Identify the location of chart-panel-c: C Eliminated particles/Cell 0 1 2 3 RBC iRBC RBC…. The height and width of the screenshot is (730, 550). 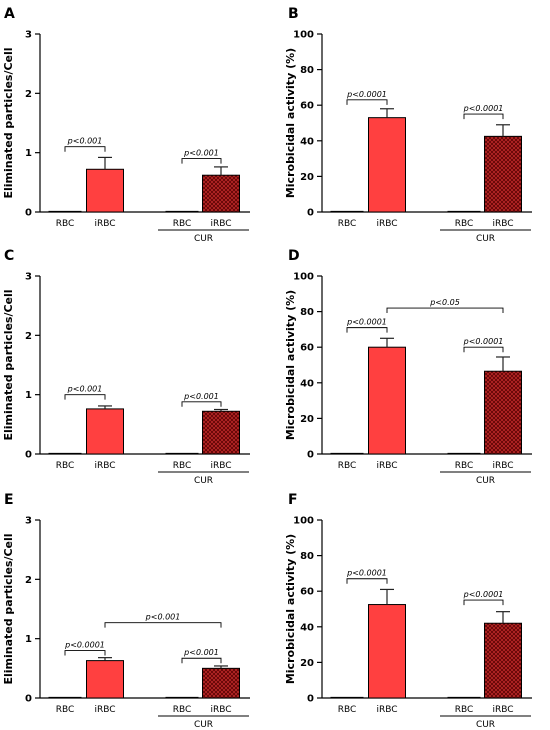
(126, 367).